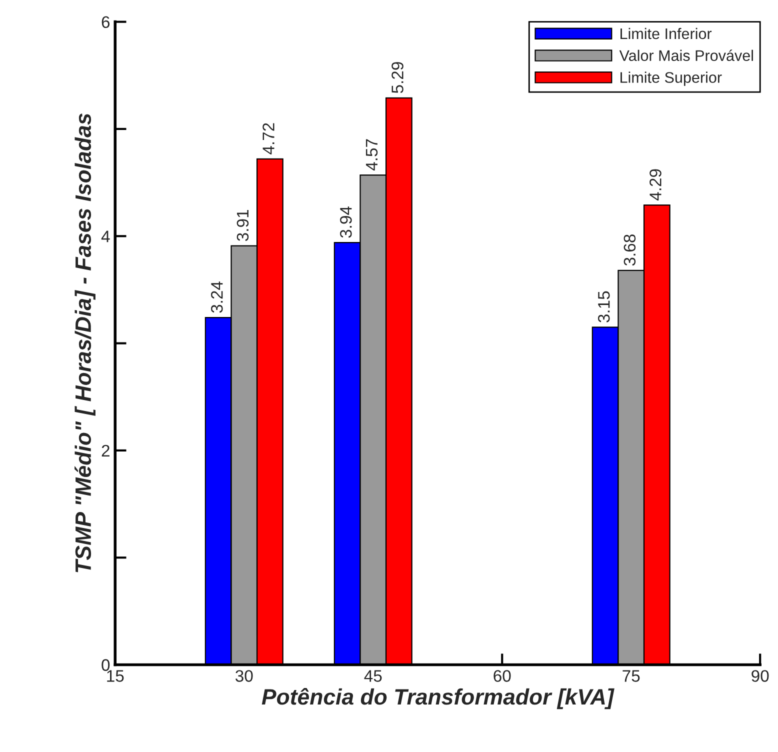 The height and width of the screenshot is (752, 778). I want to click on x-tick-label: 60, so click(502, 676).